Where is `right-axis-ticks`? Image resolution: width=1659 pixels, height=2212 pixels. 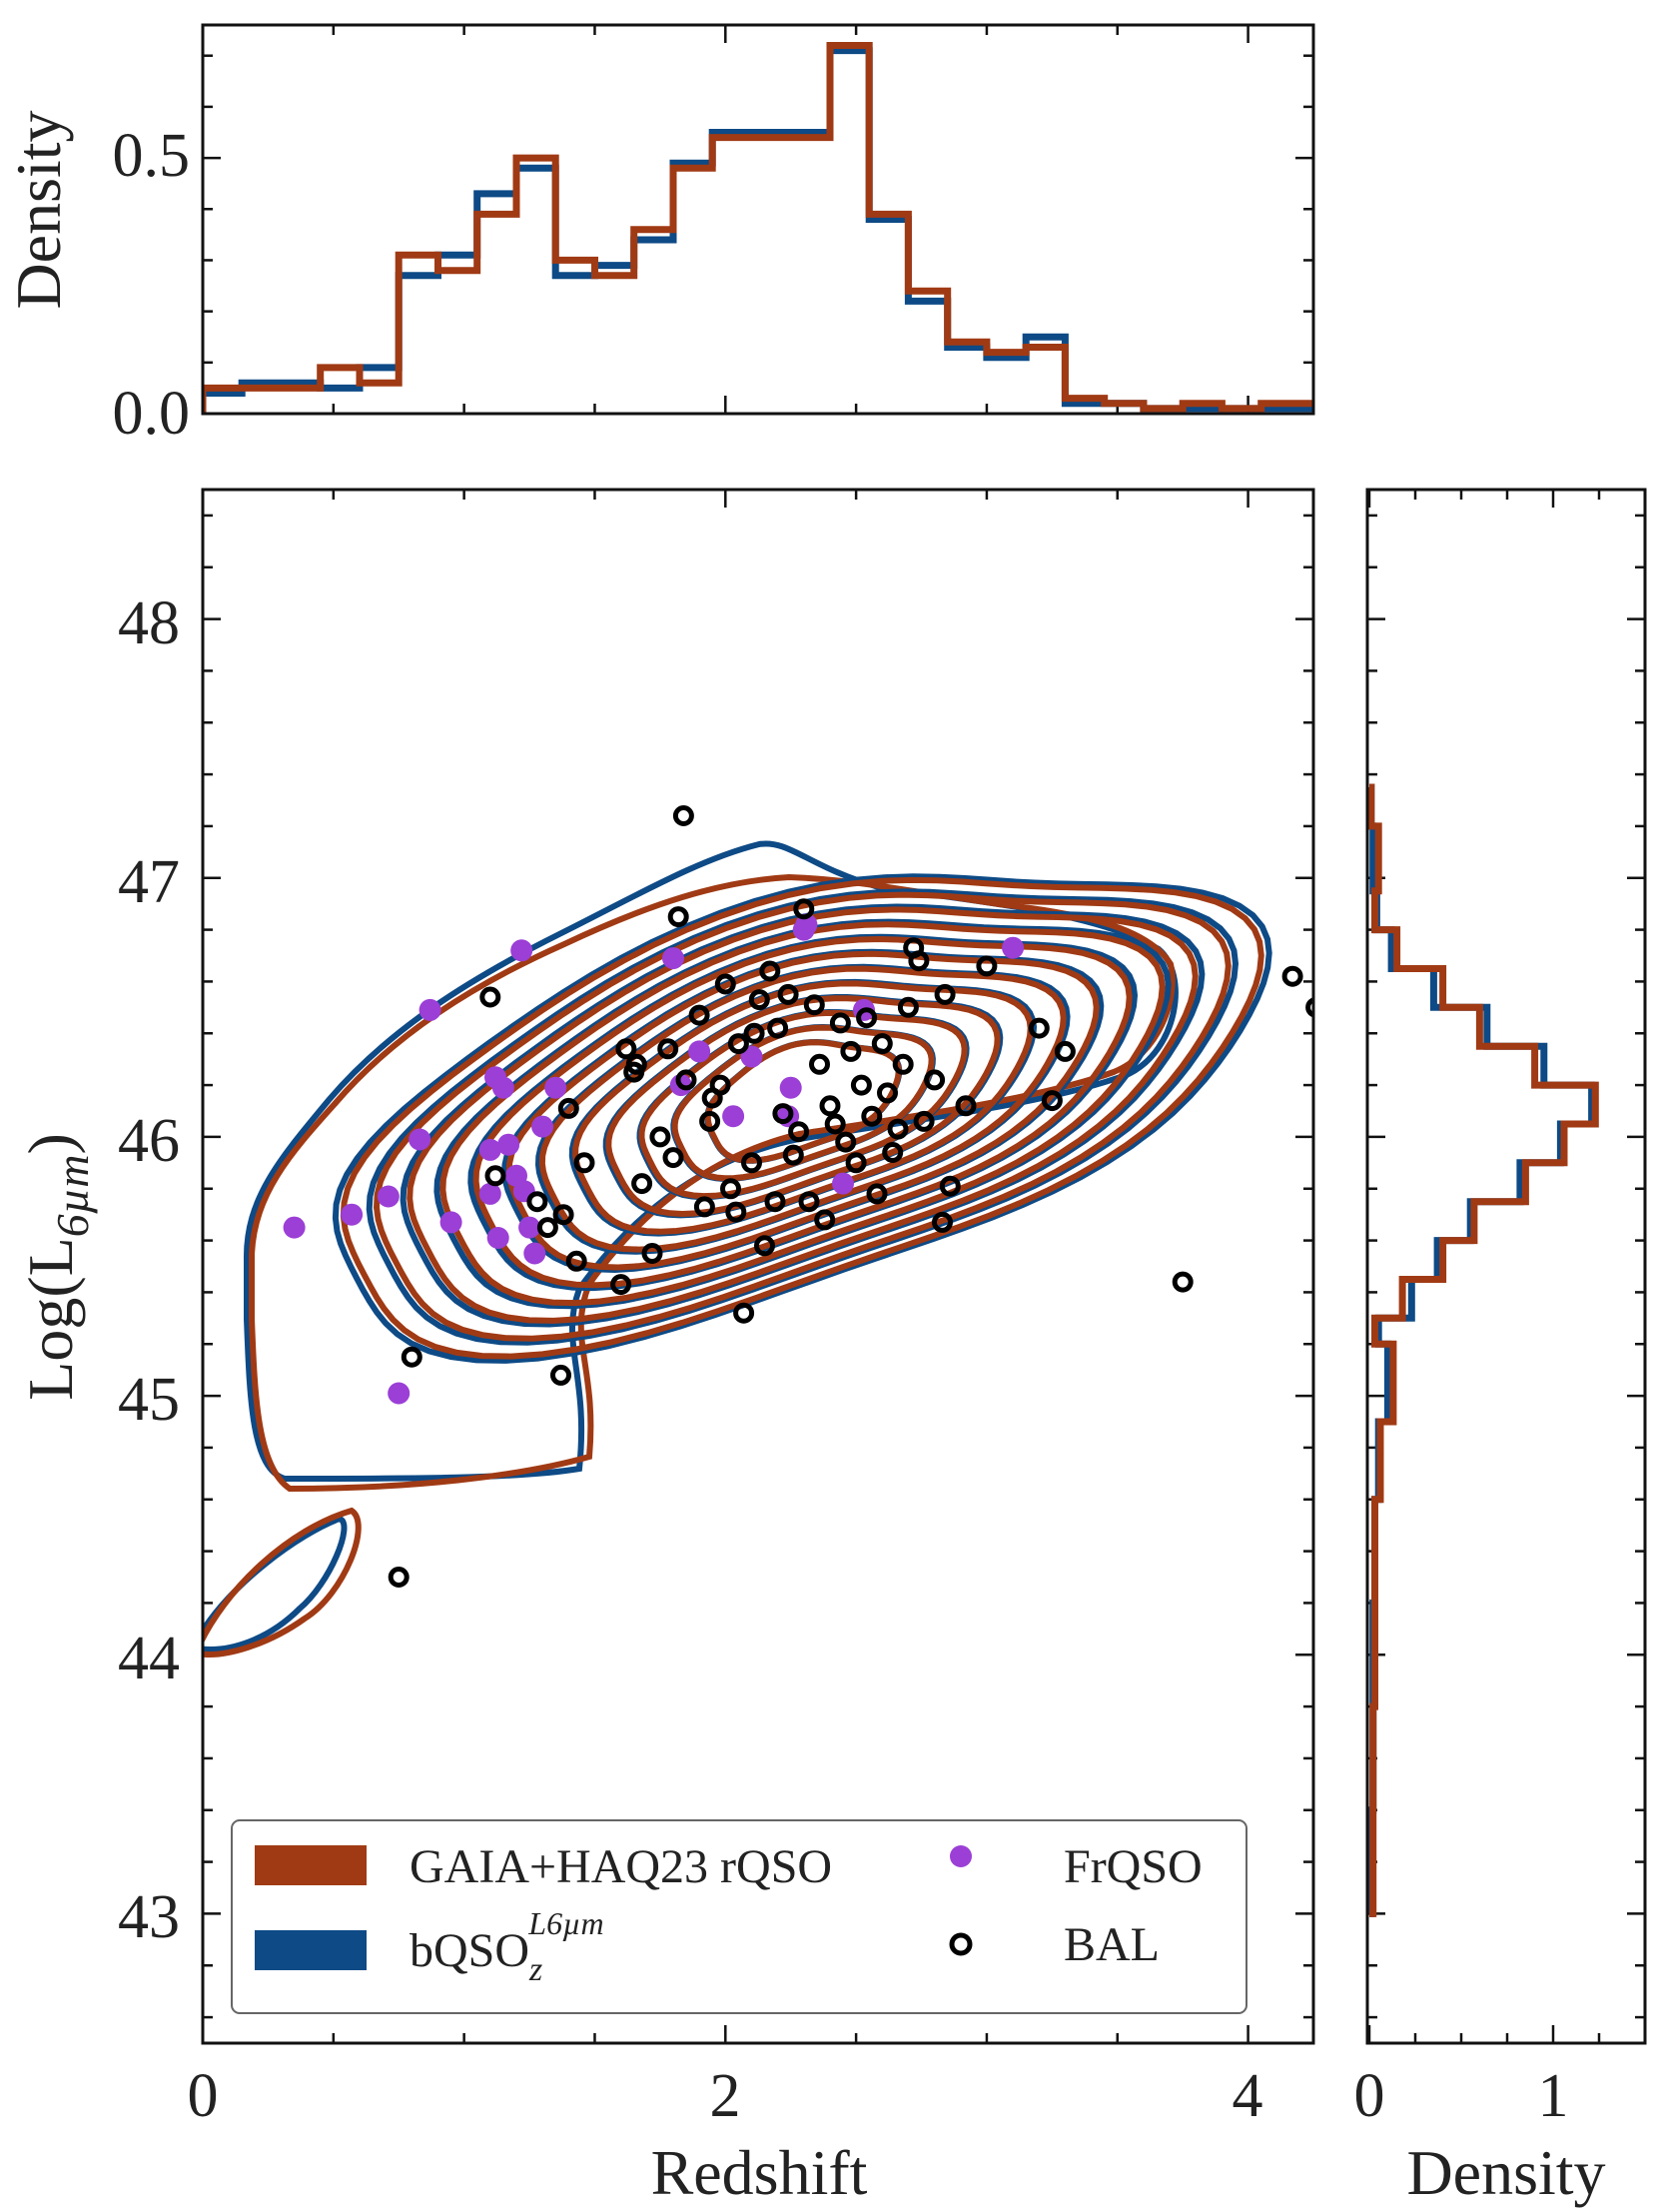
right-axis-ticks is located at coordinates (1506, 1266).